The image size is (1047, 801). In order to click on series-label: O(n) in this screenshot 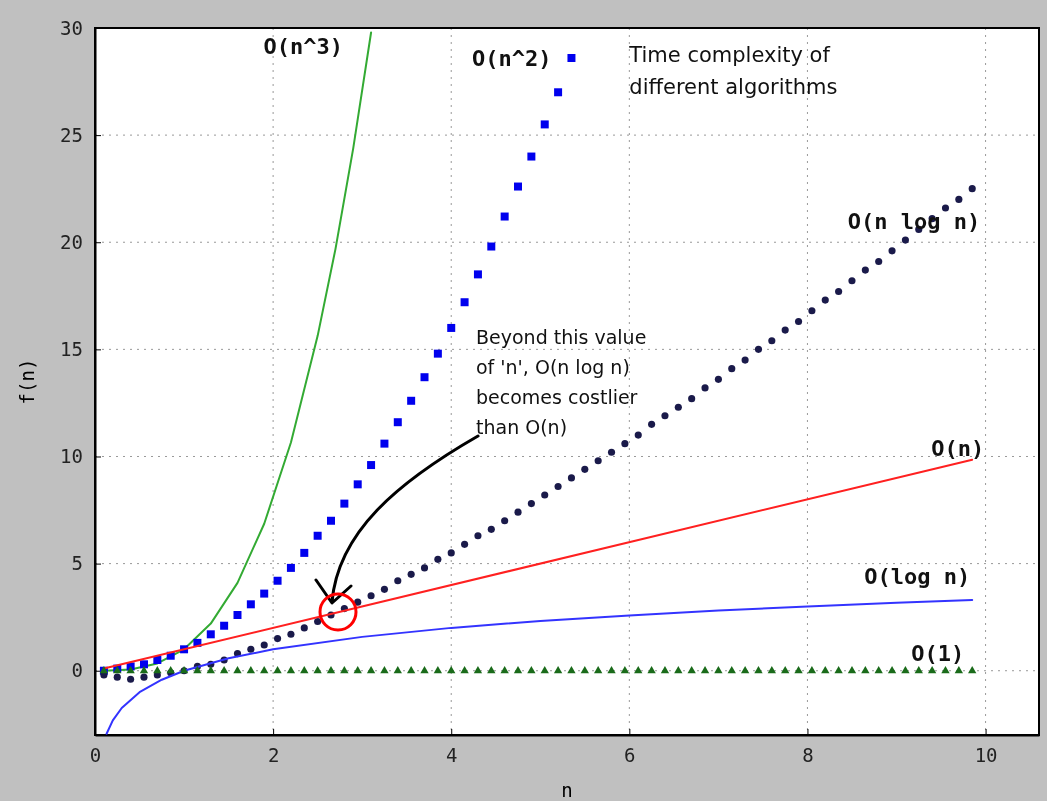, I will do `click(958, 448)`.